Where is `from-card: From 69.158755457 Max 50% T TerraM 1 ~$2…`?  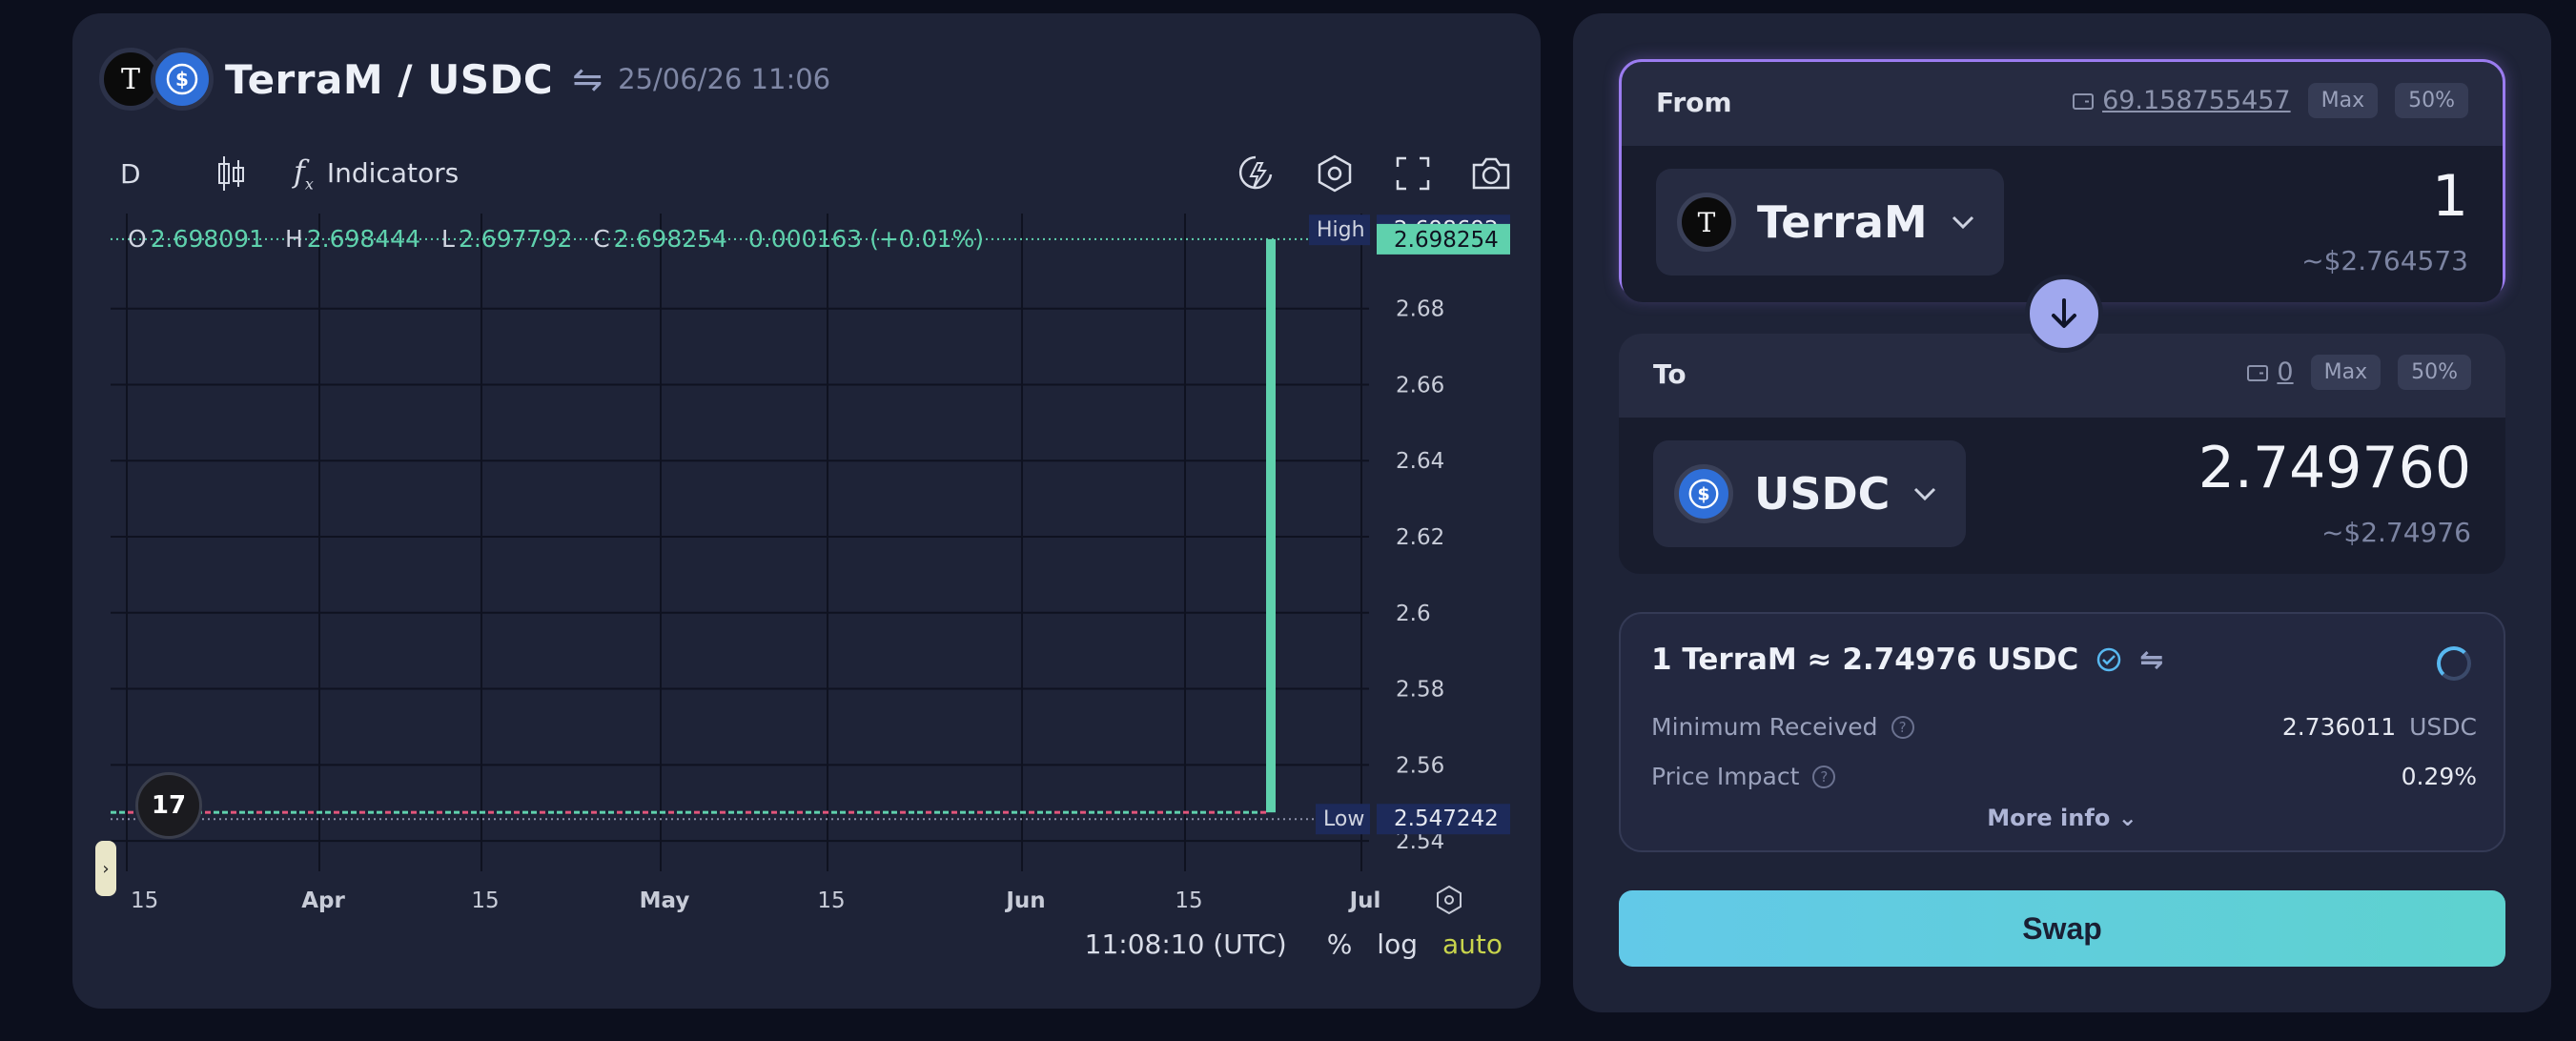 from-card: From 69.158755457 Max 50% T TerraM 1 ~$2… is located at coordinates (2062, 181).